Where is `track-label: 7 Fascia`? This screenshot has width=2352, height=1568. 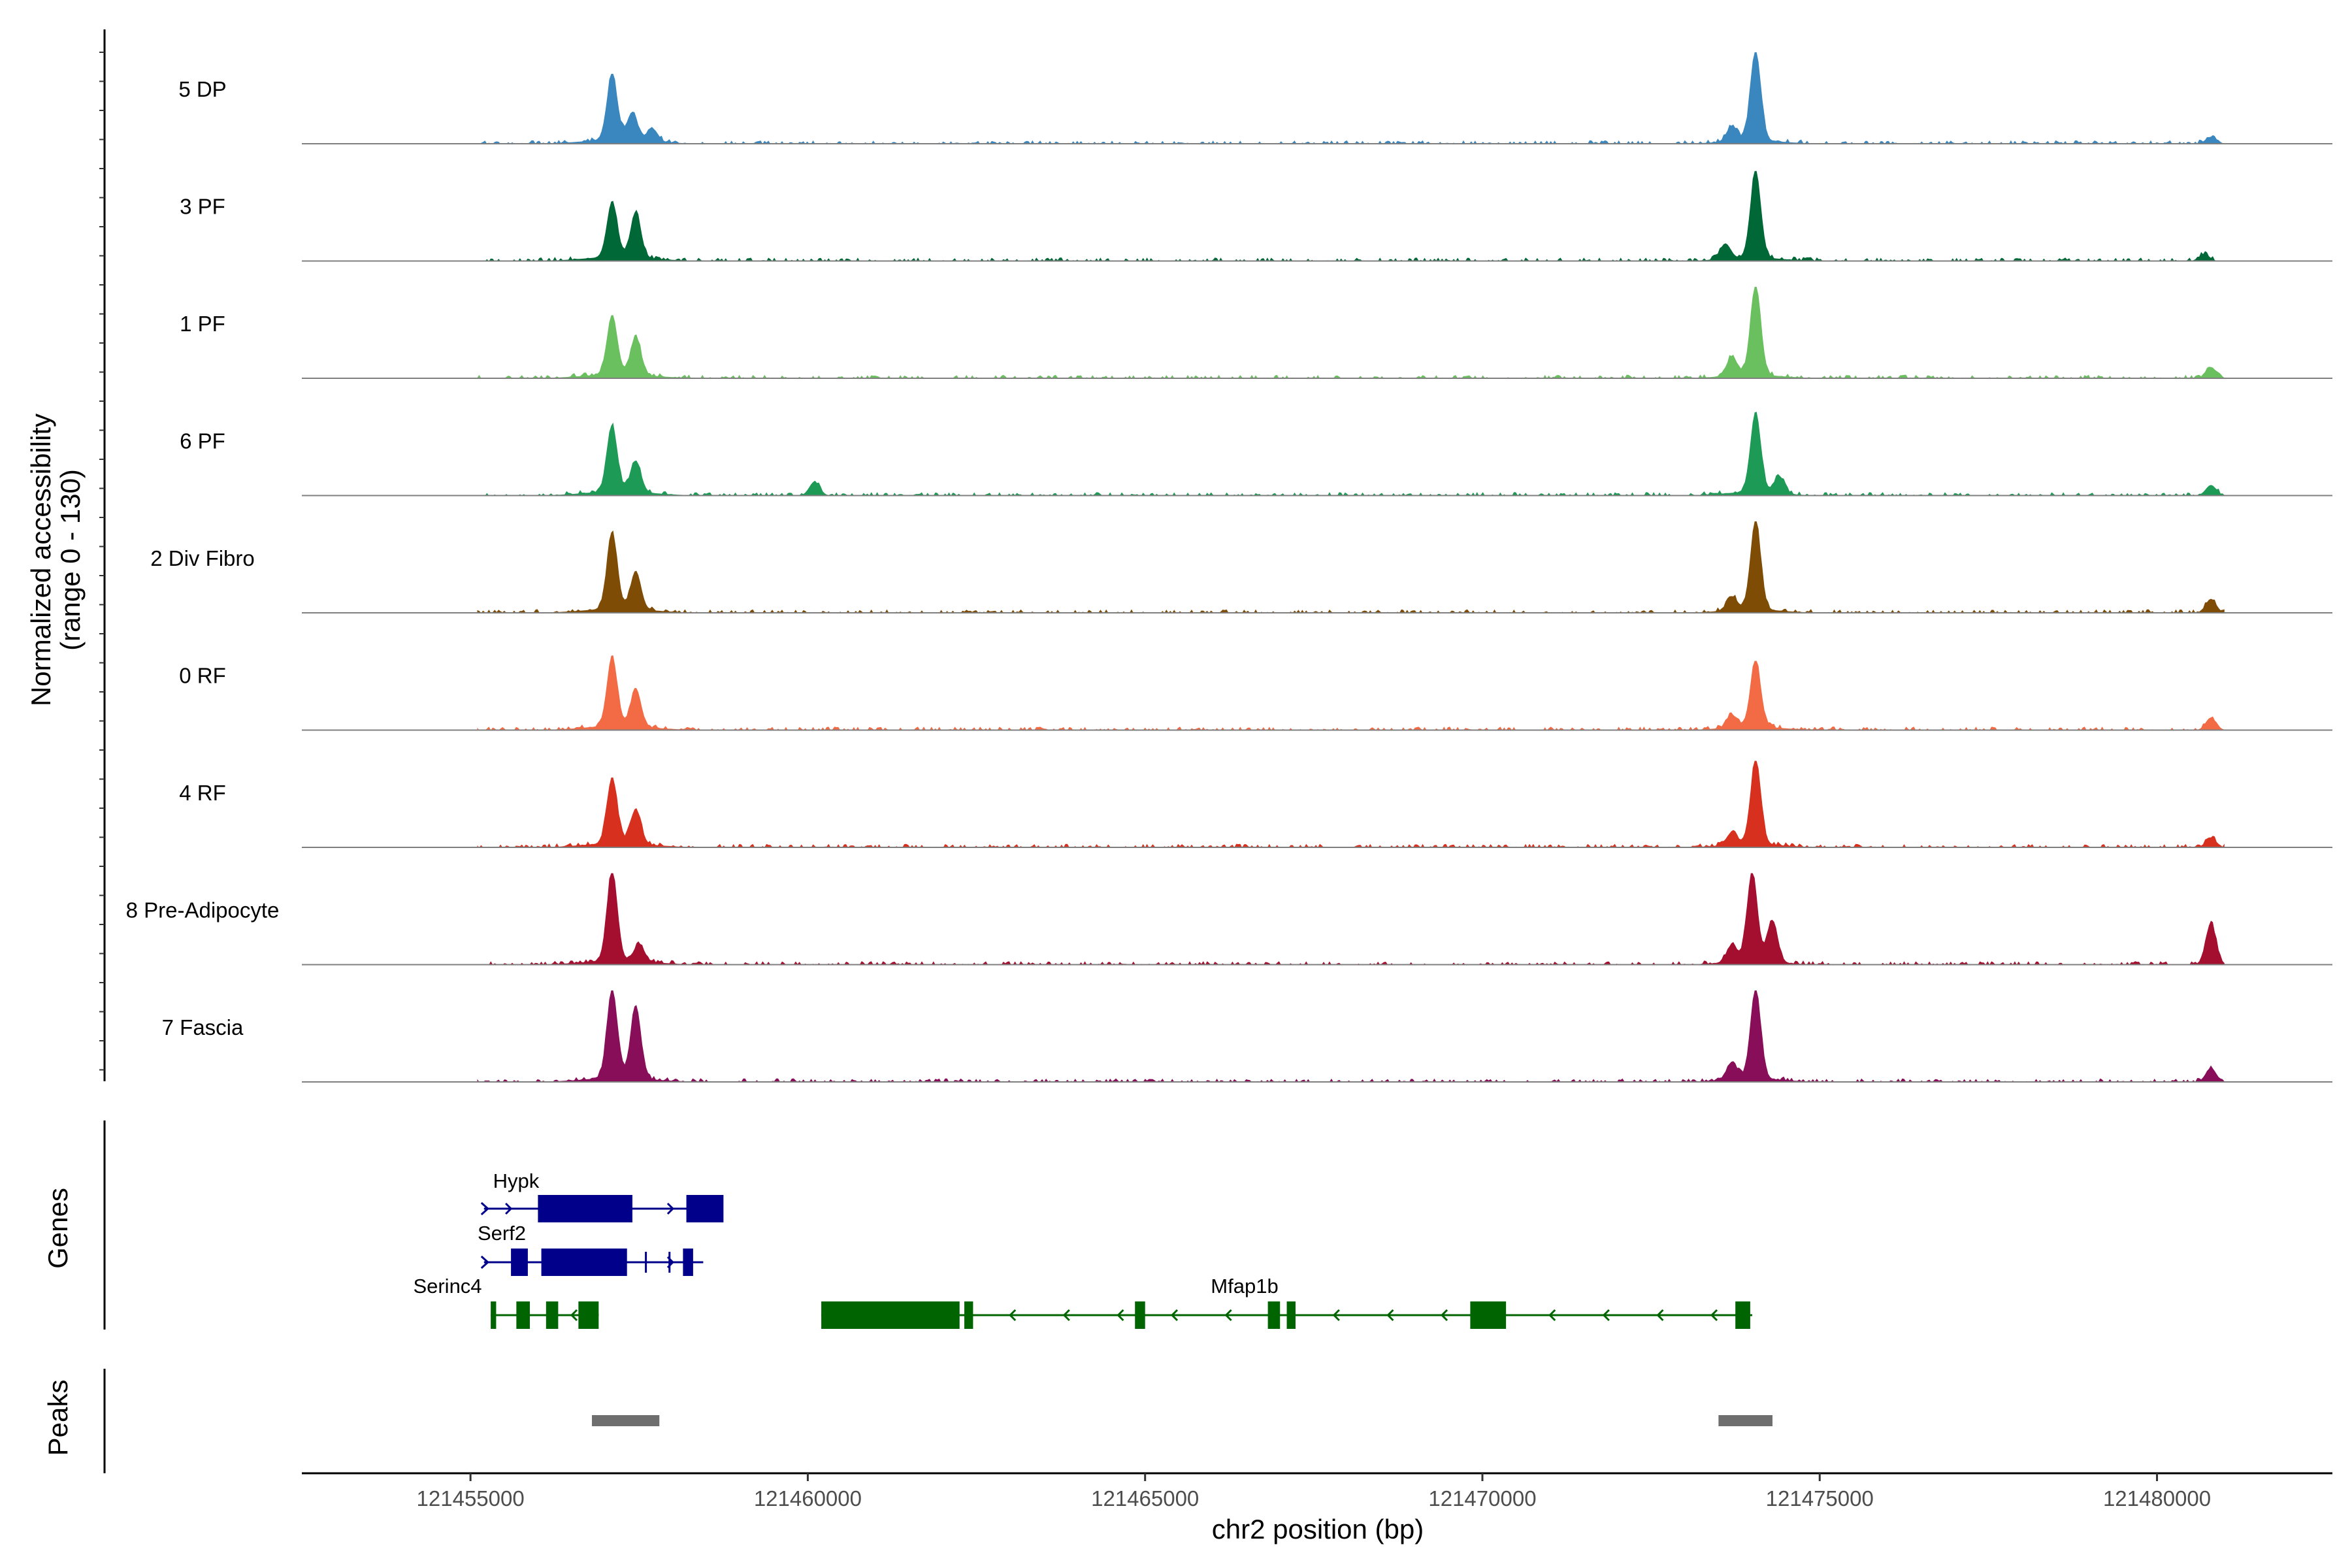
track-label: 7 Fascia is located at coordinates (203, 1027).